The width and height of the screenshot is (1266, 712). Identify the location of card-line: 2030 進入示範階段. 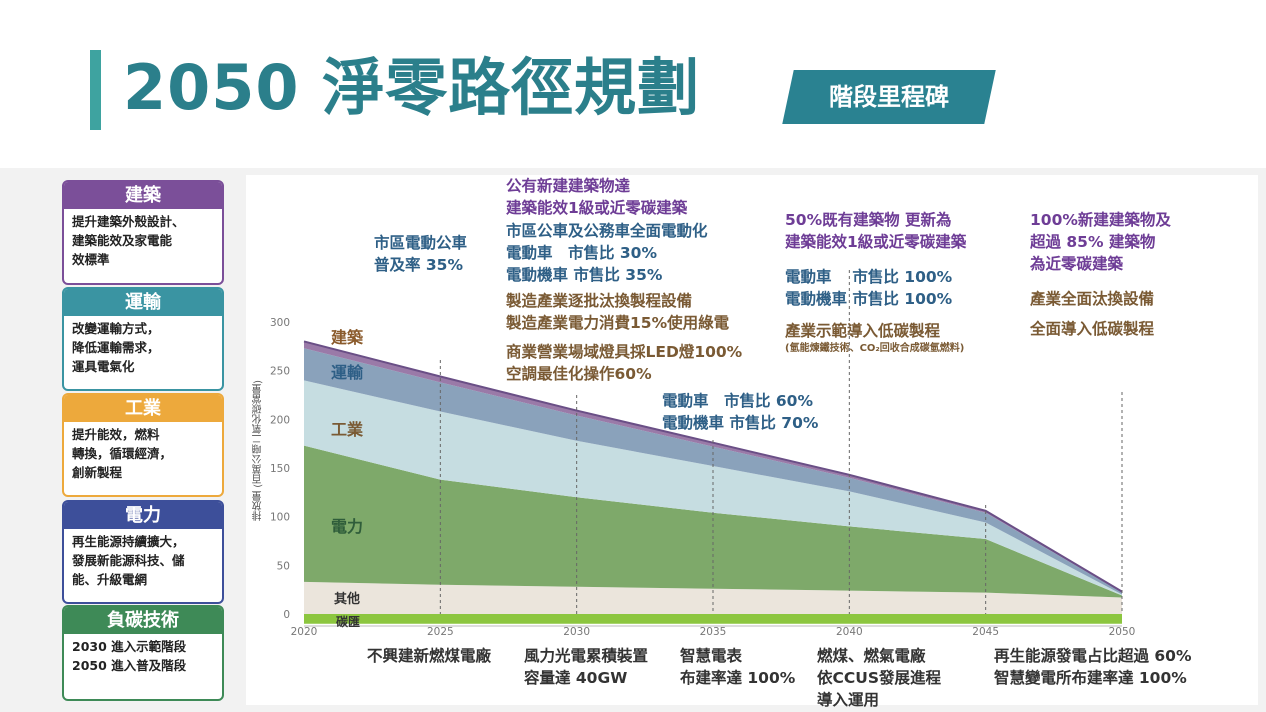
(129, 646).